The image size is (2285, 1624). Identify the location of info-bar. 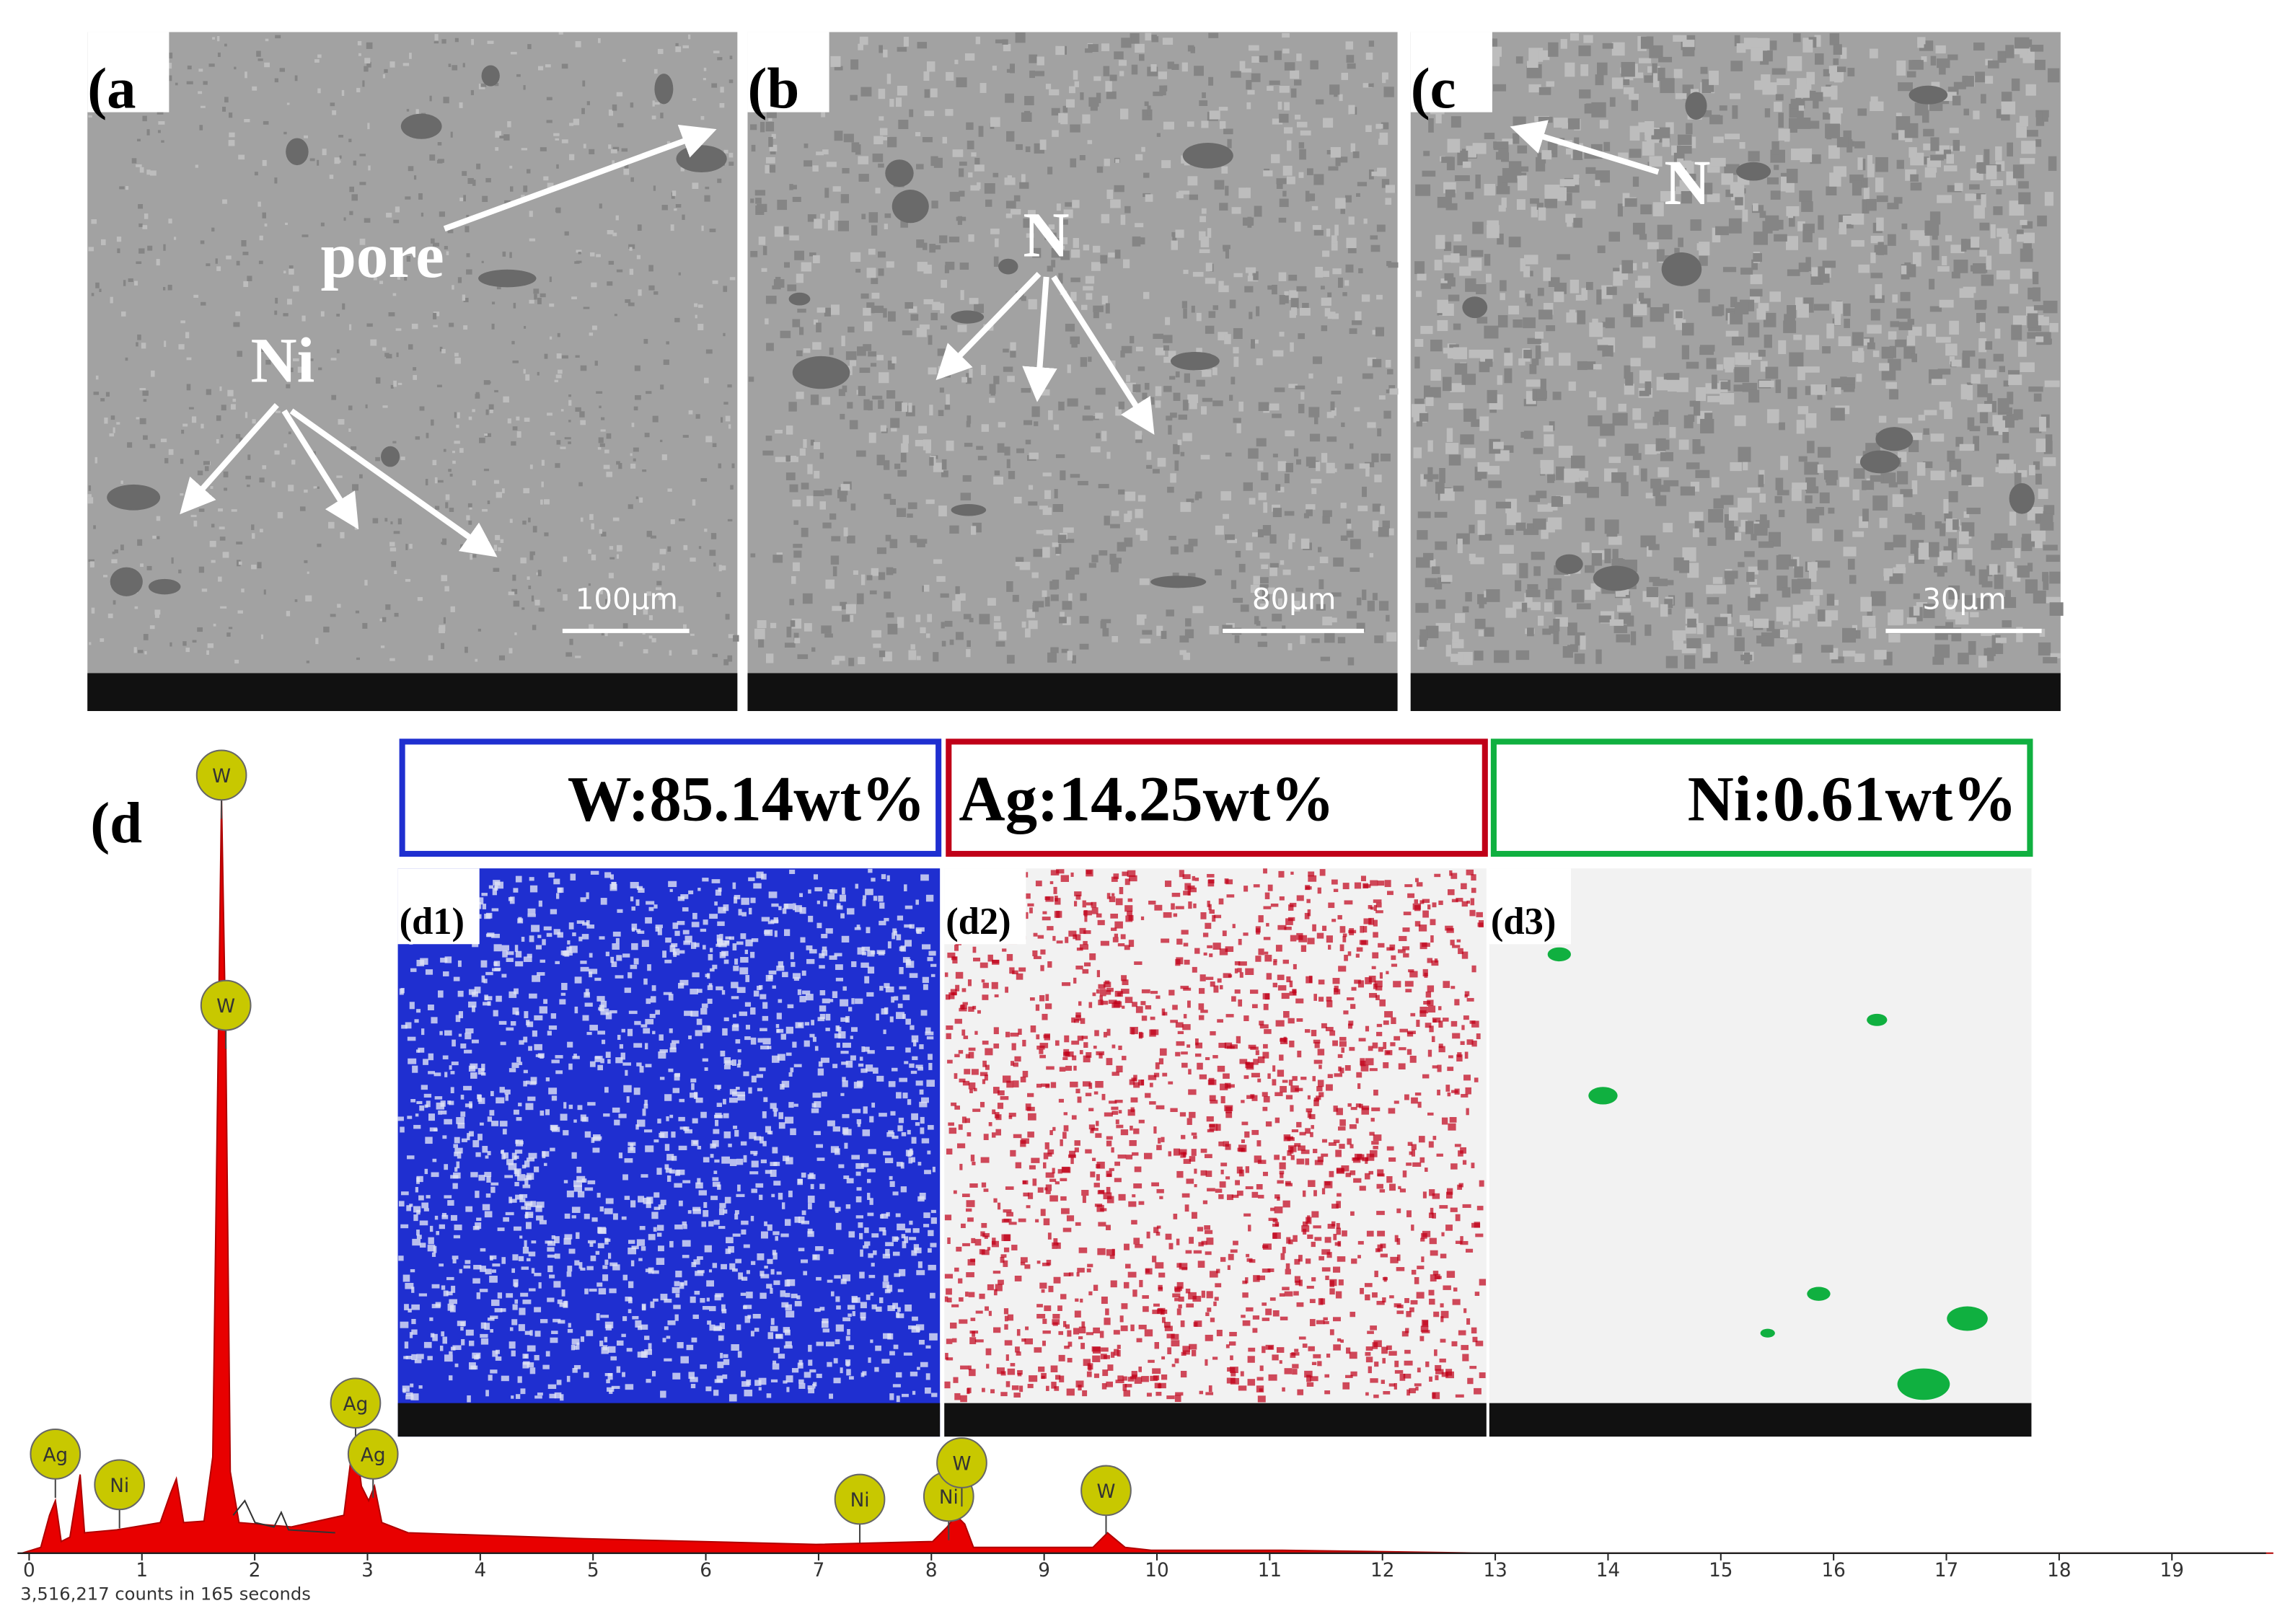
(412, 692).